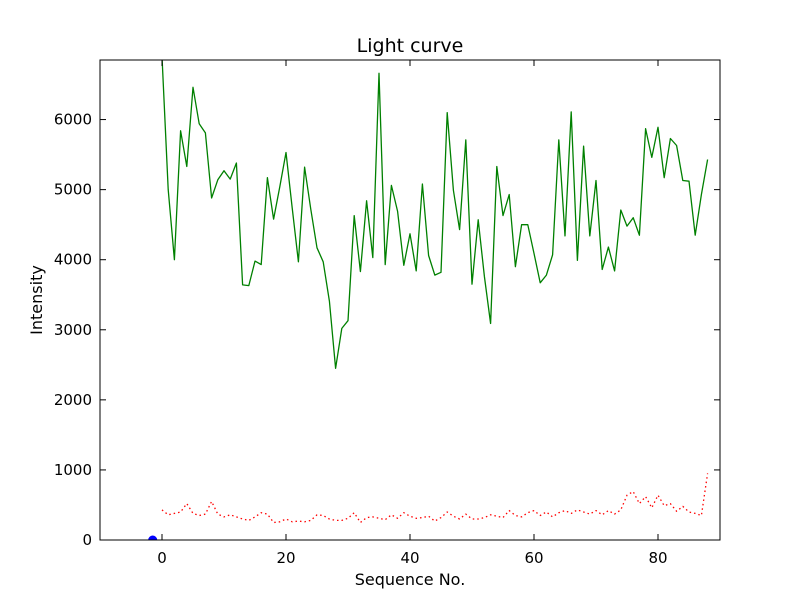 The height and width of the screenshot is (604, 800). Describe the element at coordinates (73, 120) in the screenshot. I see `y-tick-label: 6000` at that location.